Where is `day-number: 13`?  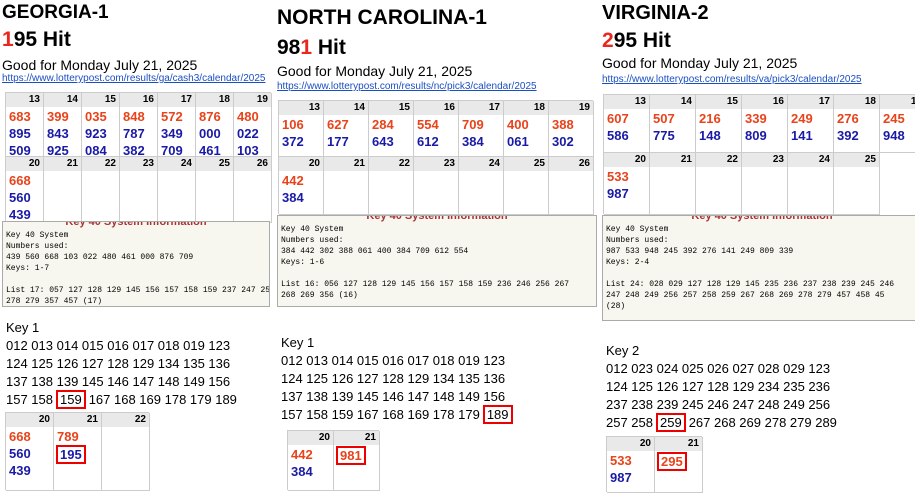 day-number: 13 is located at coordinates (301, 108).